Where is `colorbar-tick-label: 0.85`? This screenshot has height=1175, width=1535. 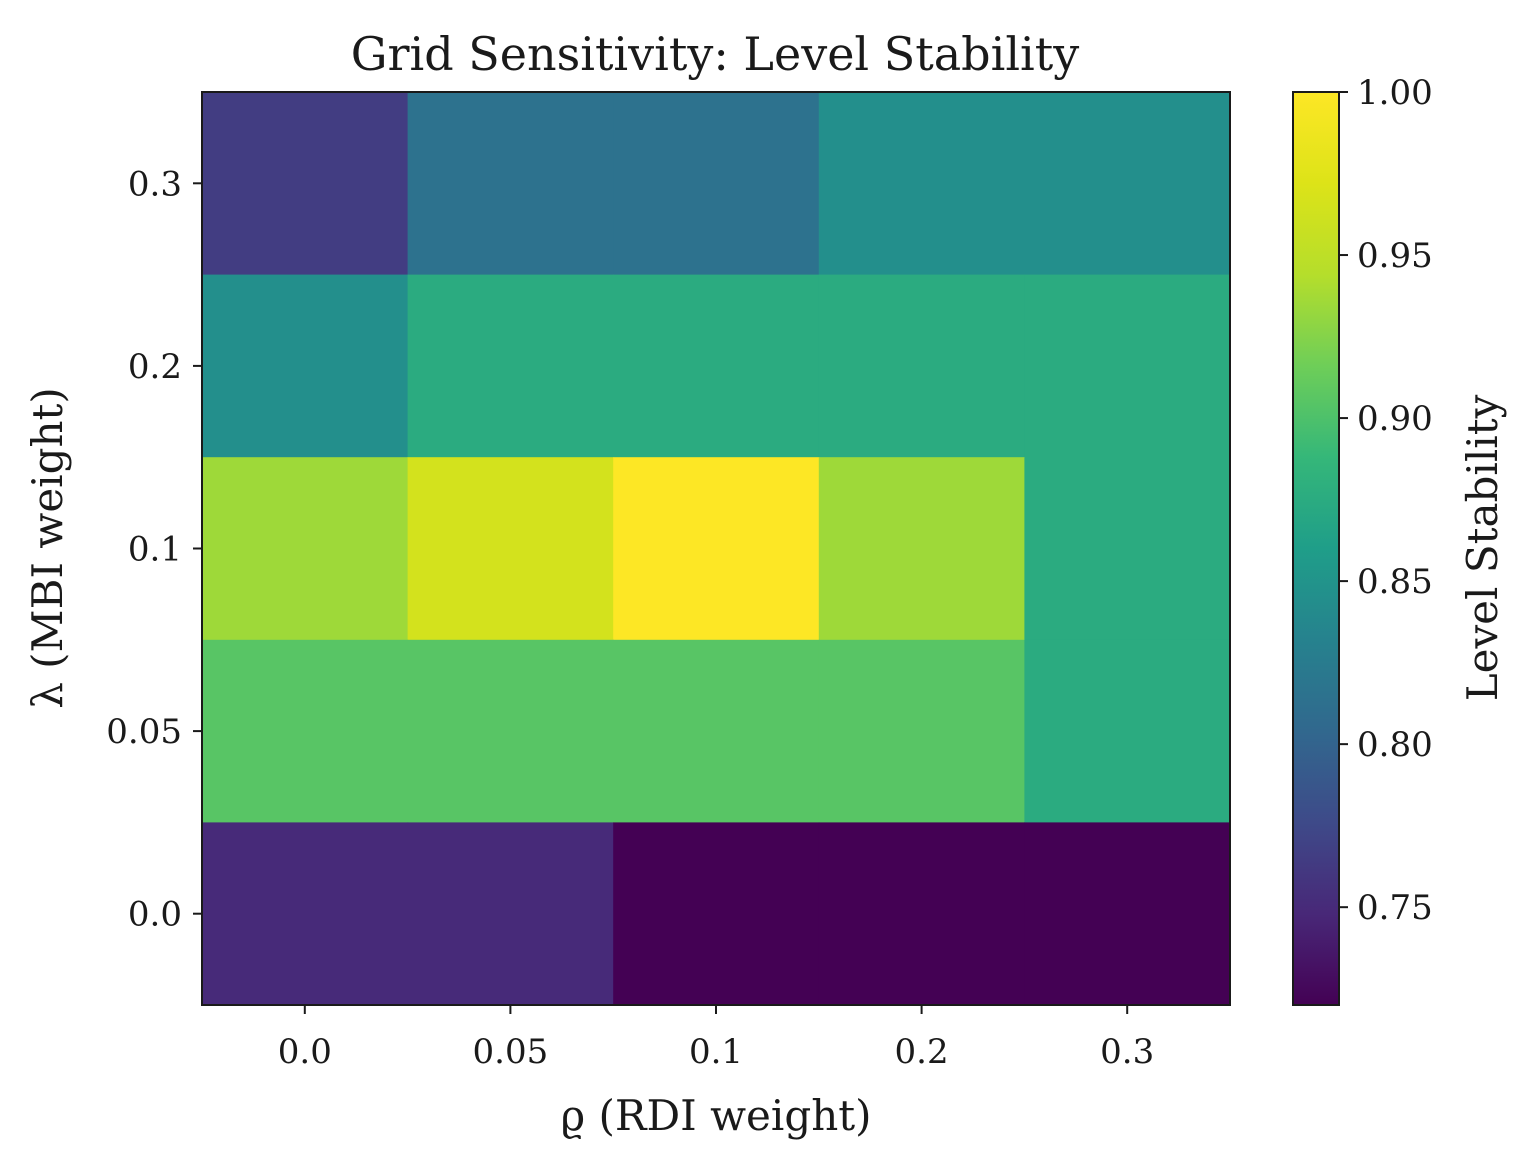 colorbar-tick-label: 0.85 is located at coordinates (1395, 582).